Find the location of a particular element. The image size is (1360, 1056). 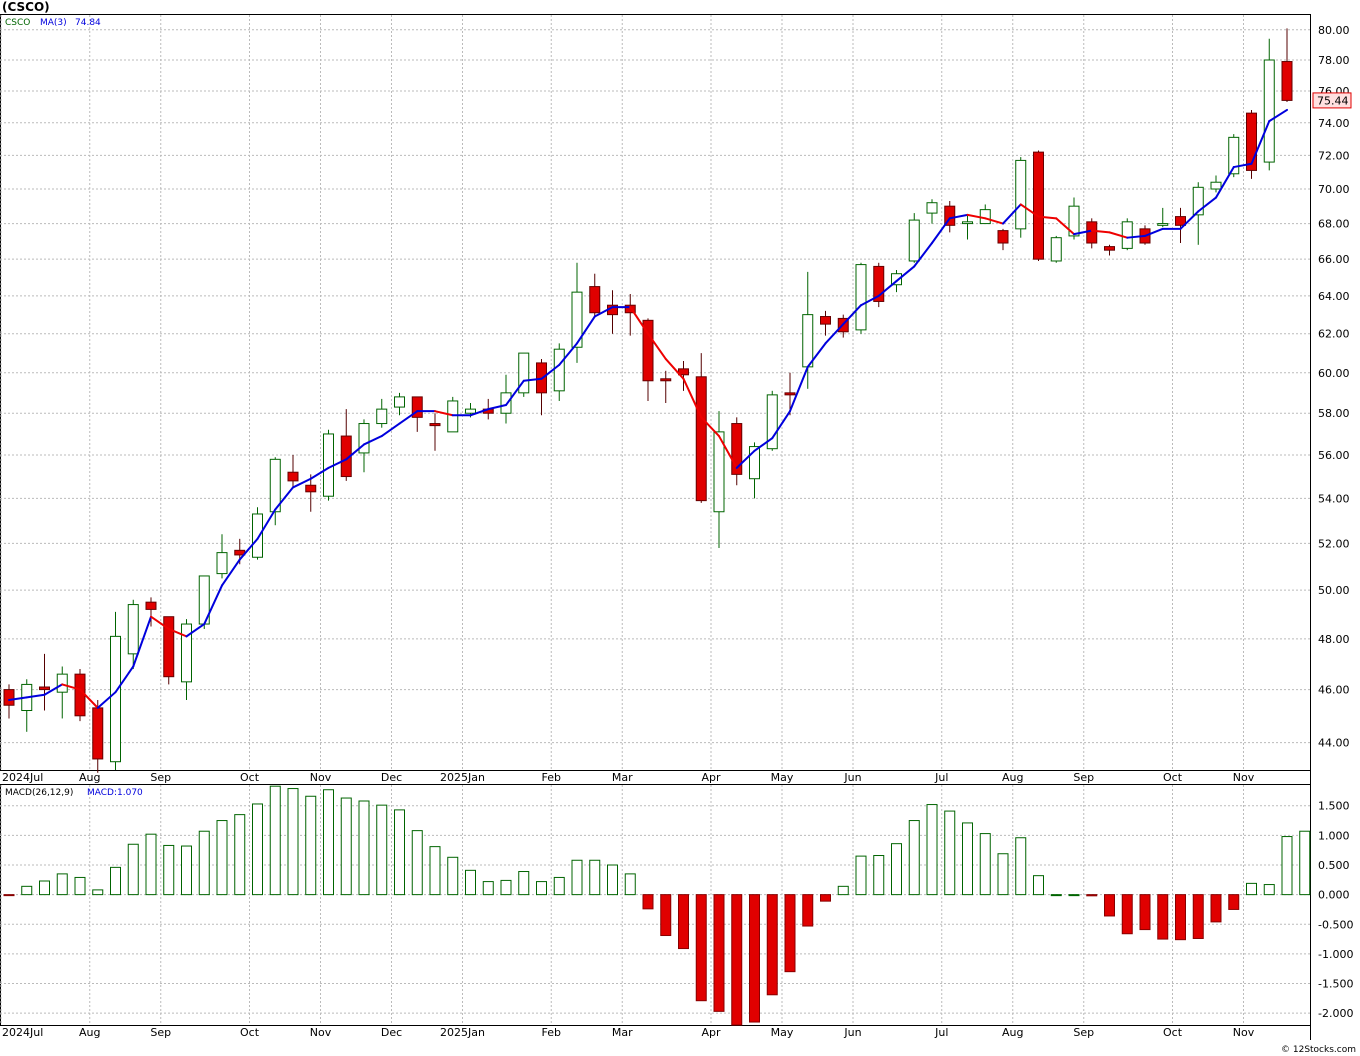

price-y-tick-label: 52.00 is located at coordinates (1334, 543).